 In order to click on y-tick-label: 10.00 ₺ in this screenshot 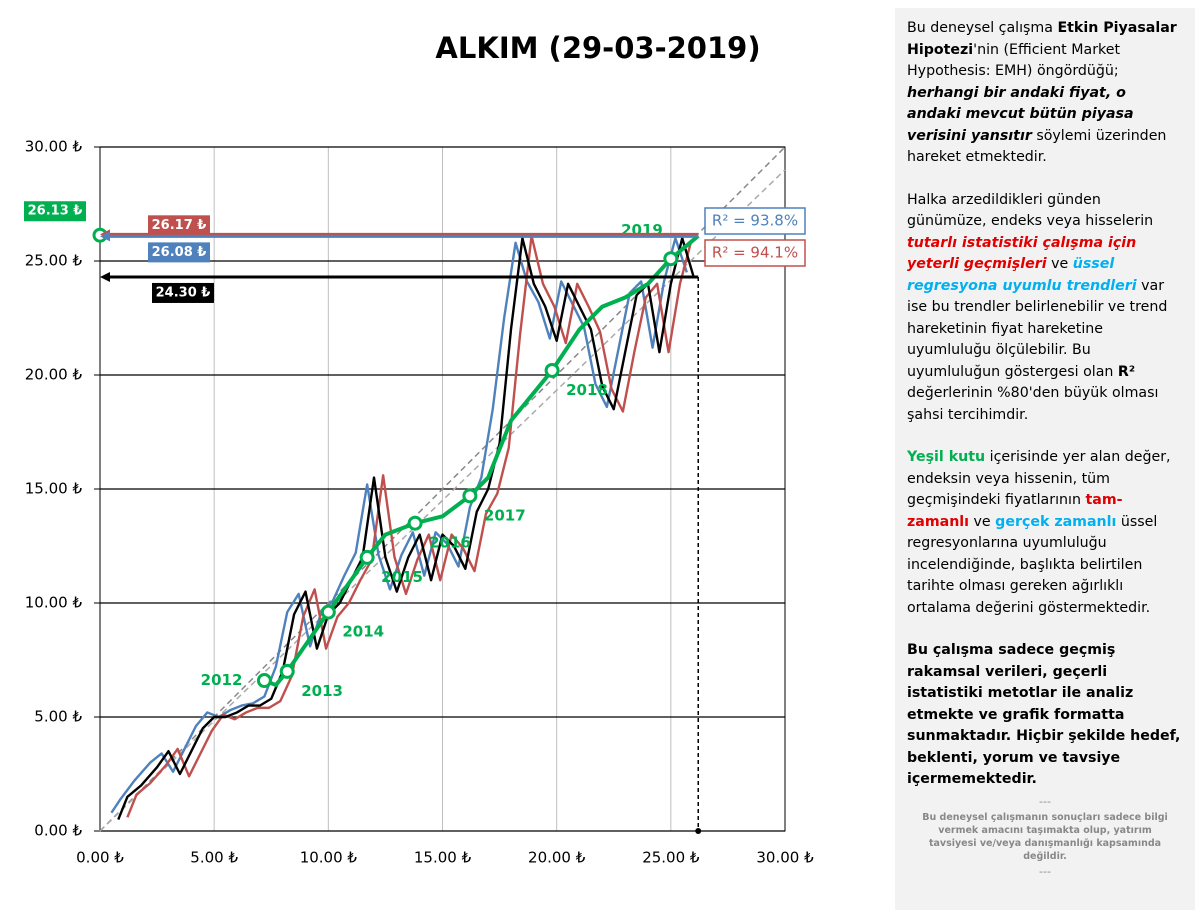, I will do `click(54, 603)`.